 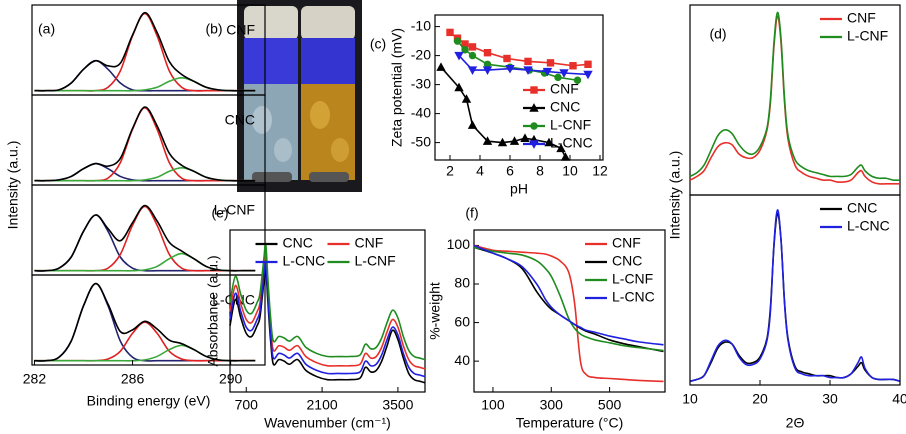 What do you see at coordinates (760, 399) in the screenshot?
I see `x-tick-label: 20` at bounding box center [760, 399].